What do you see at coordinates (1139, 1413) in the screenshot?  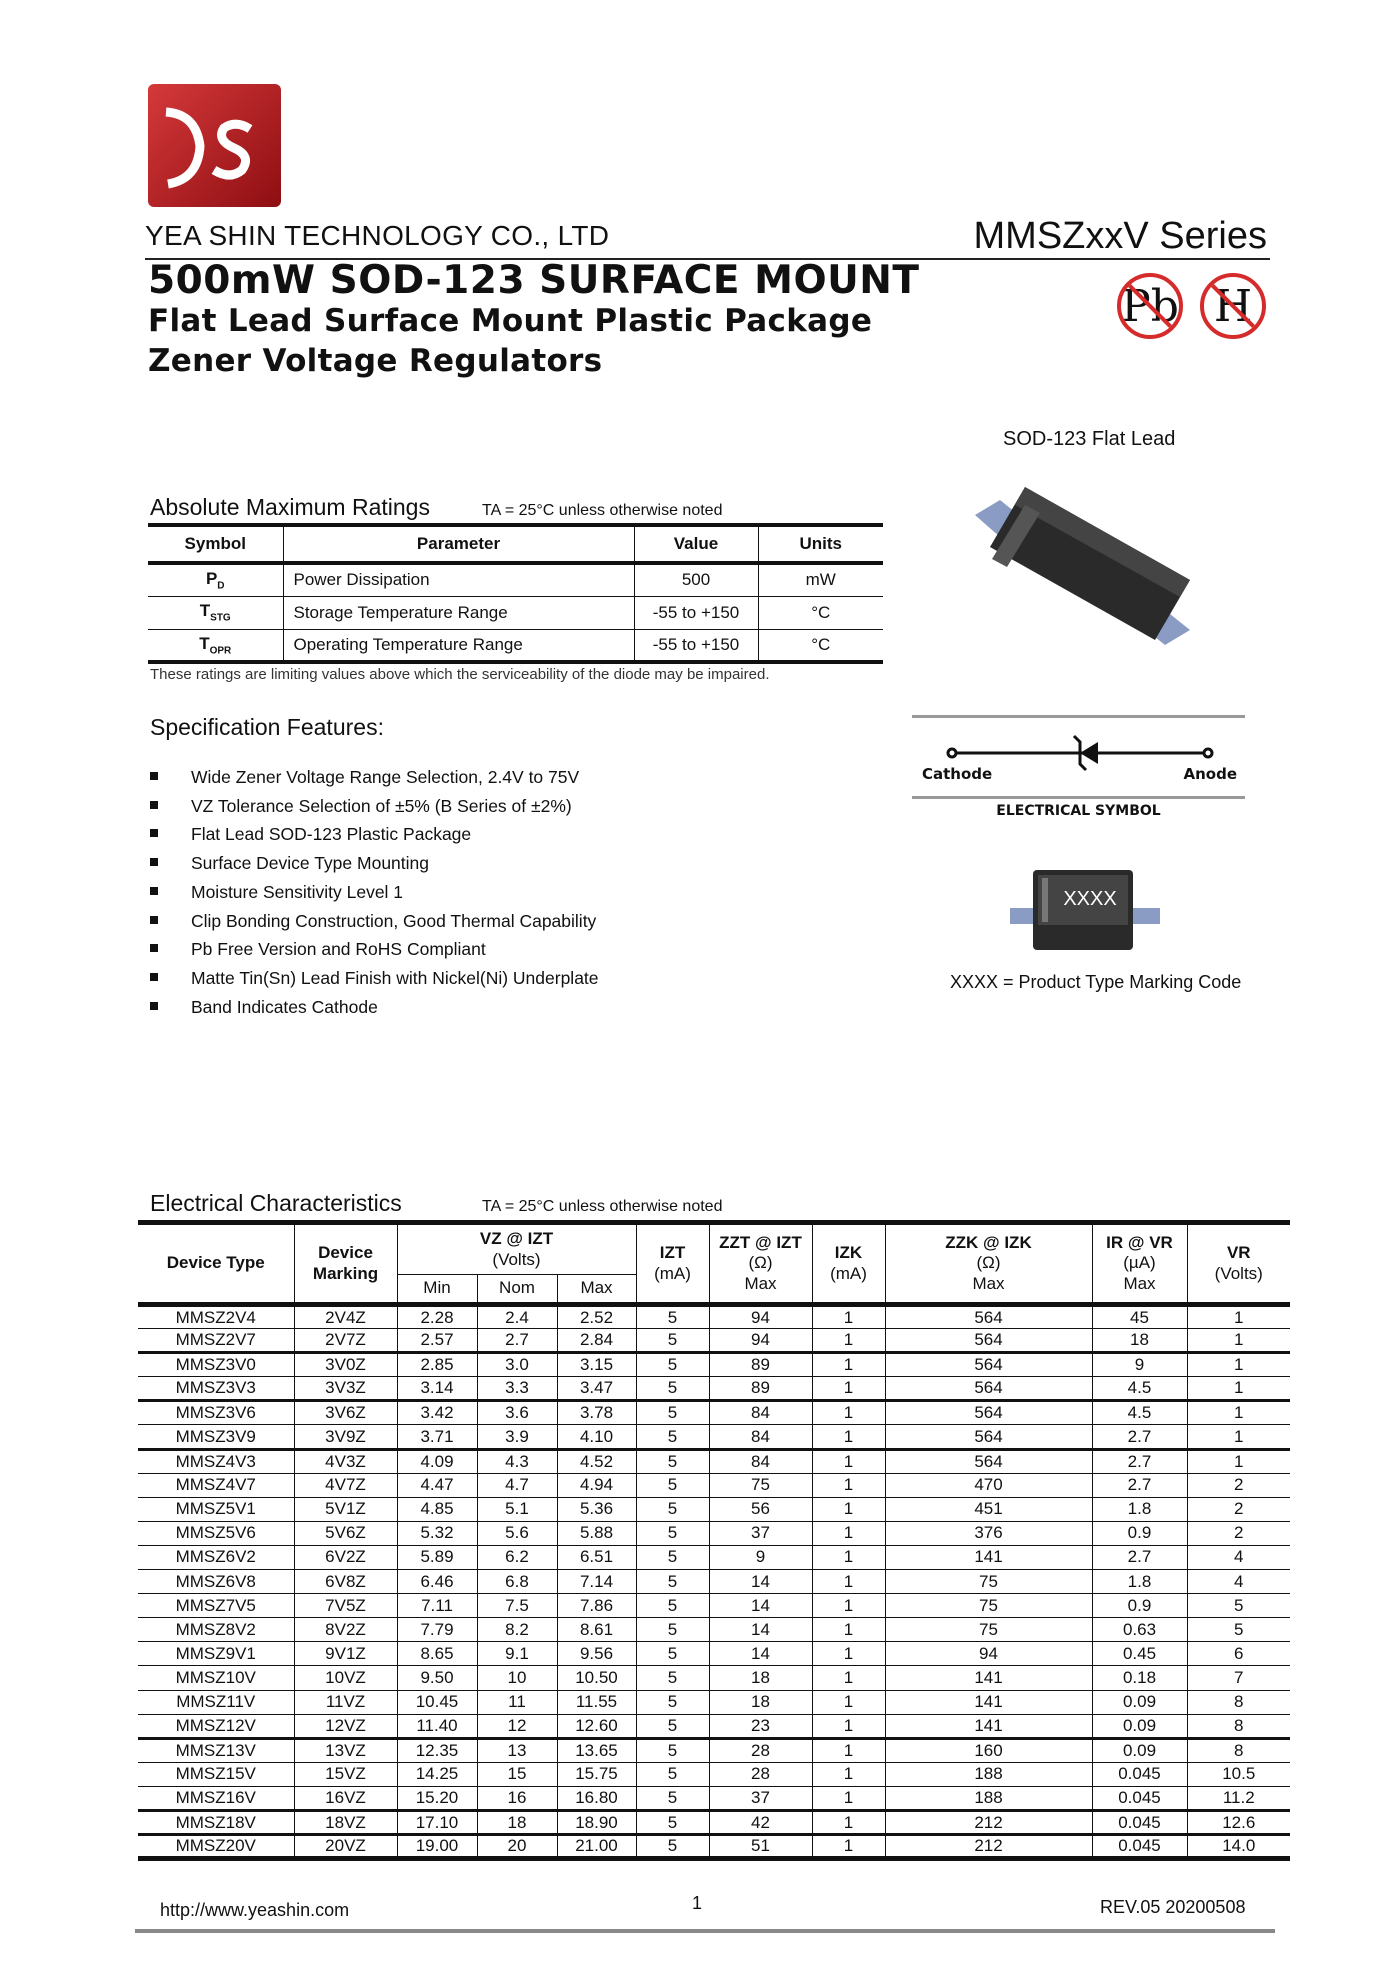 I see `table-cell: 4.5` at bounding box center [1139, 1413].